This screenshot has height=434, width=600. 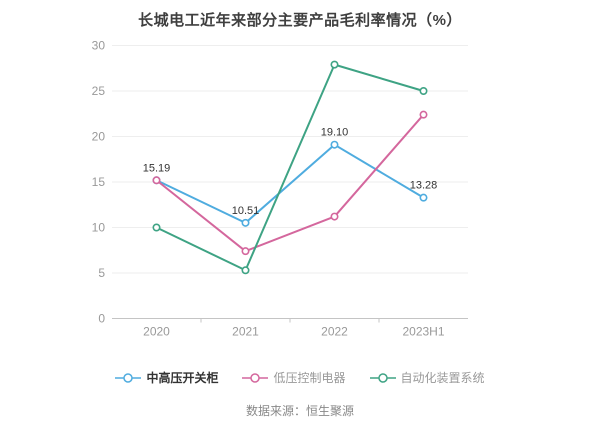 What do you see at coordinates (300, 20) in the screenshot?
I see `chart-title: 长城电工近年来部分主要产品毛利率情况（%）` at bounding box center [300, 20].